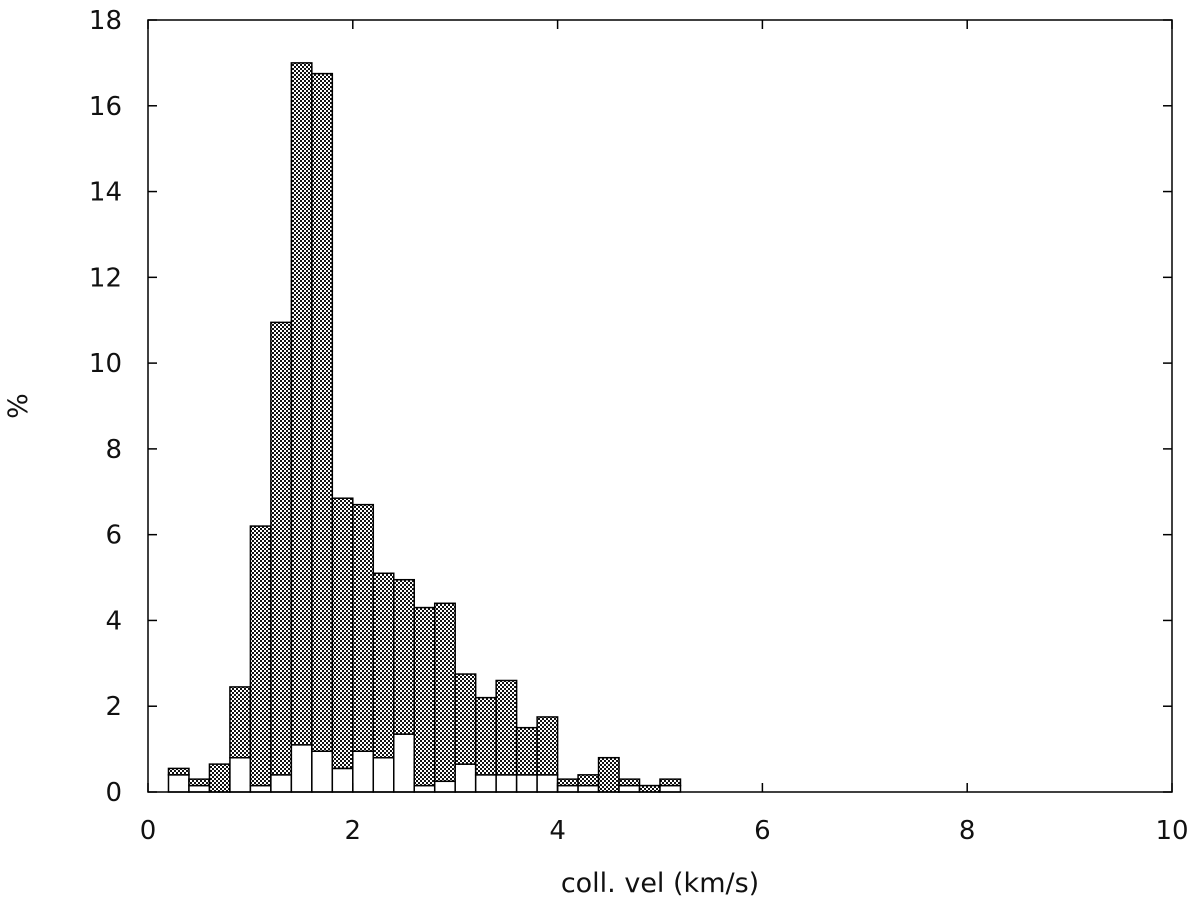 This screenshot has width=1200, height=900. What do you see at coordinates (353, 831) in the screenshot?
I see `x-tick-label: 2` at bounding box center [353, 831].